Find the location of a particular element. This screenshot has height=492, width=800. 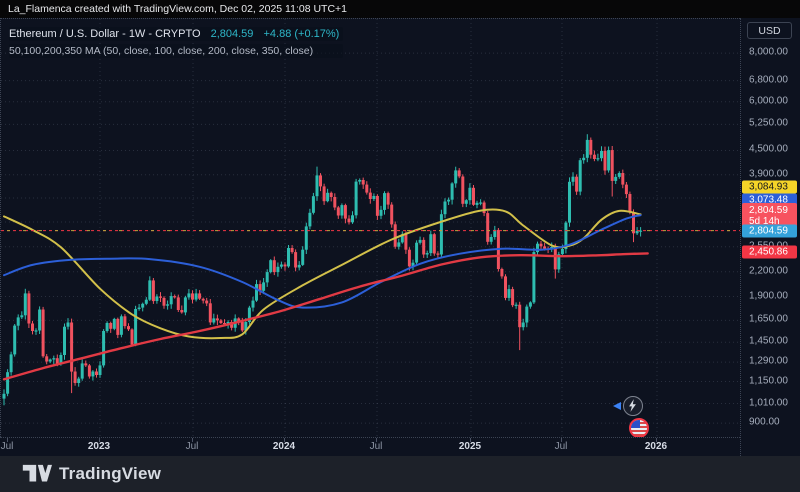

indicator-title: 50,100,200,350 MA is located at coordinates (55, 51).